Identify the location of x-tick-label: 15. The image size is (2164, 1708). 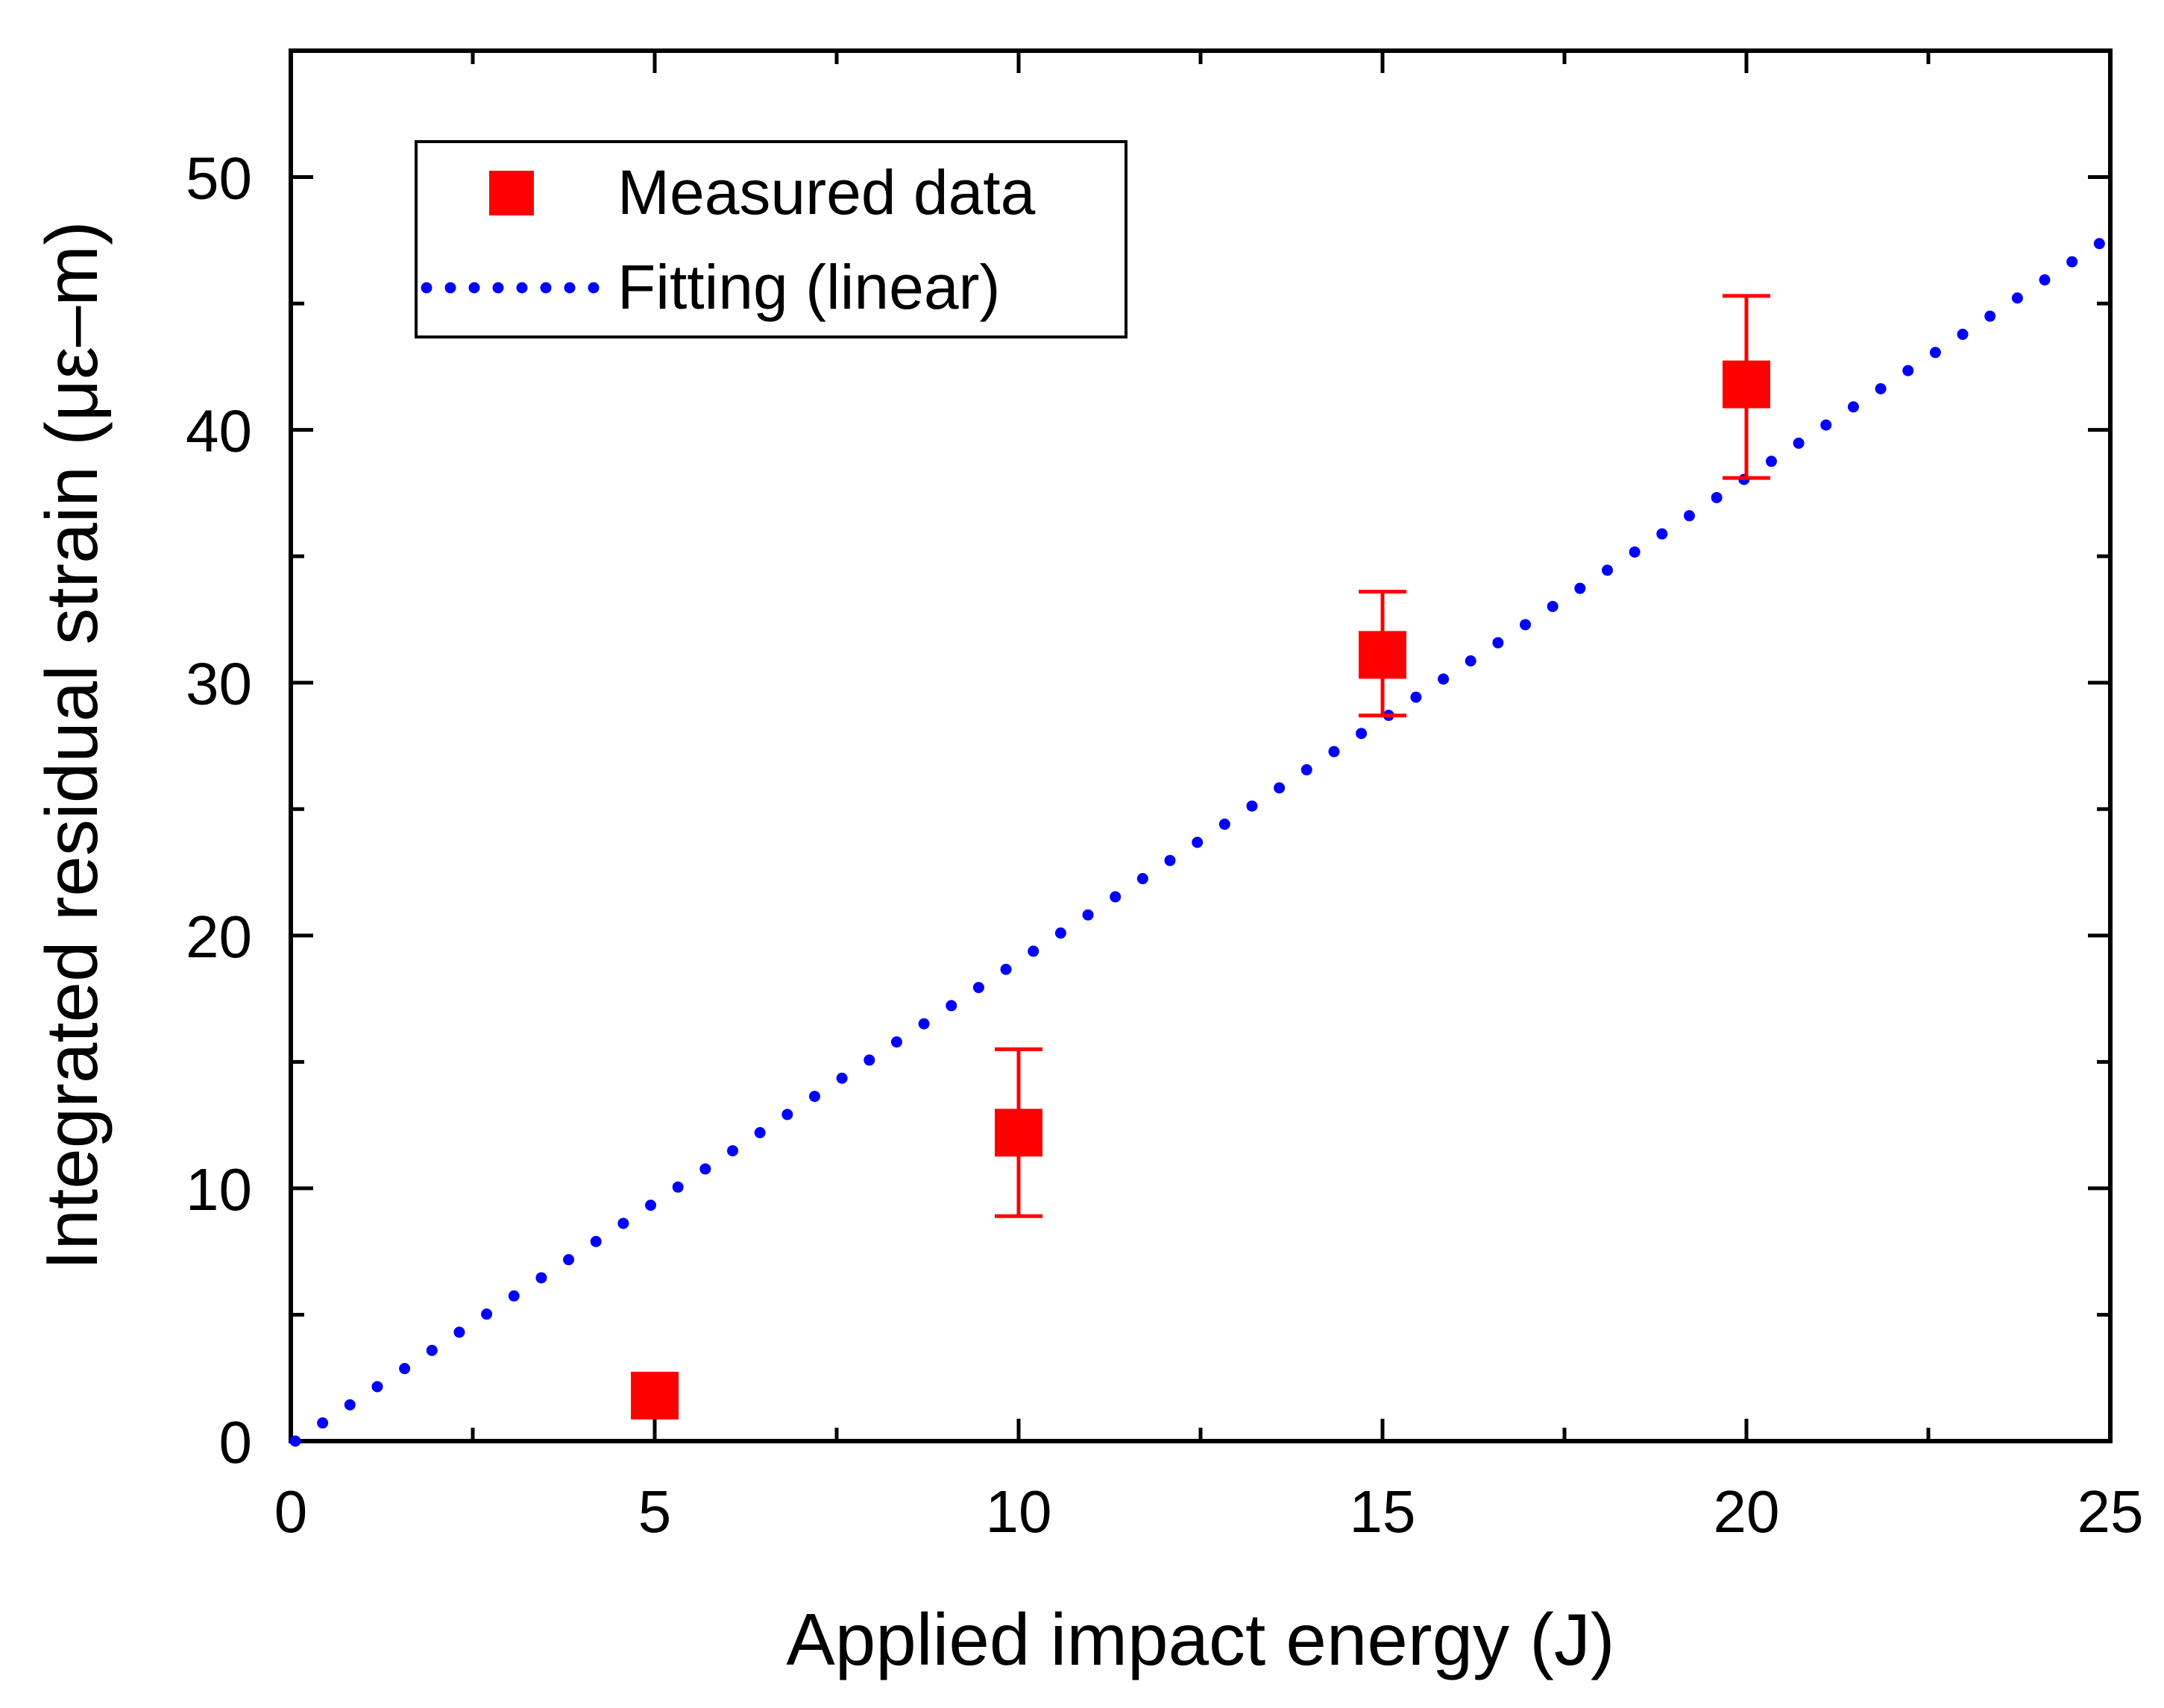
(1383, 1511).